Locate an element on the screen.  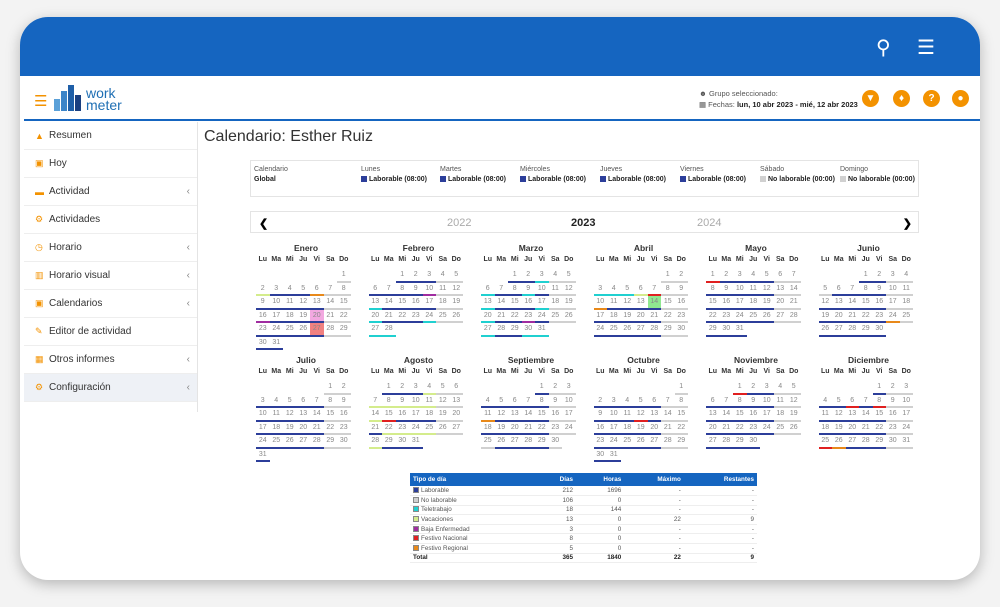
sidebar-item-editor-de-actividad: ✎ Editor de actividad is located at coordinates (110, 332).